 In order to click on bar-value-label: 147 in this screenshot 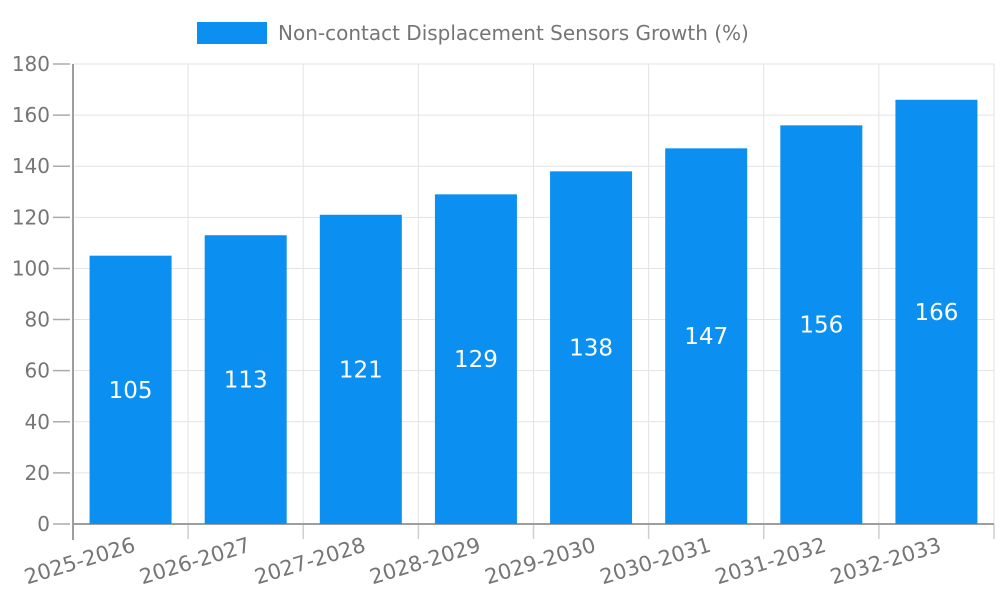, I will do `click(706, 337)`.